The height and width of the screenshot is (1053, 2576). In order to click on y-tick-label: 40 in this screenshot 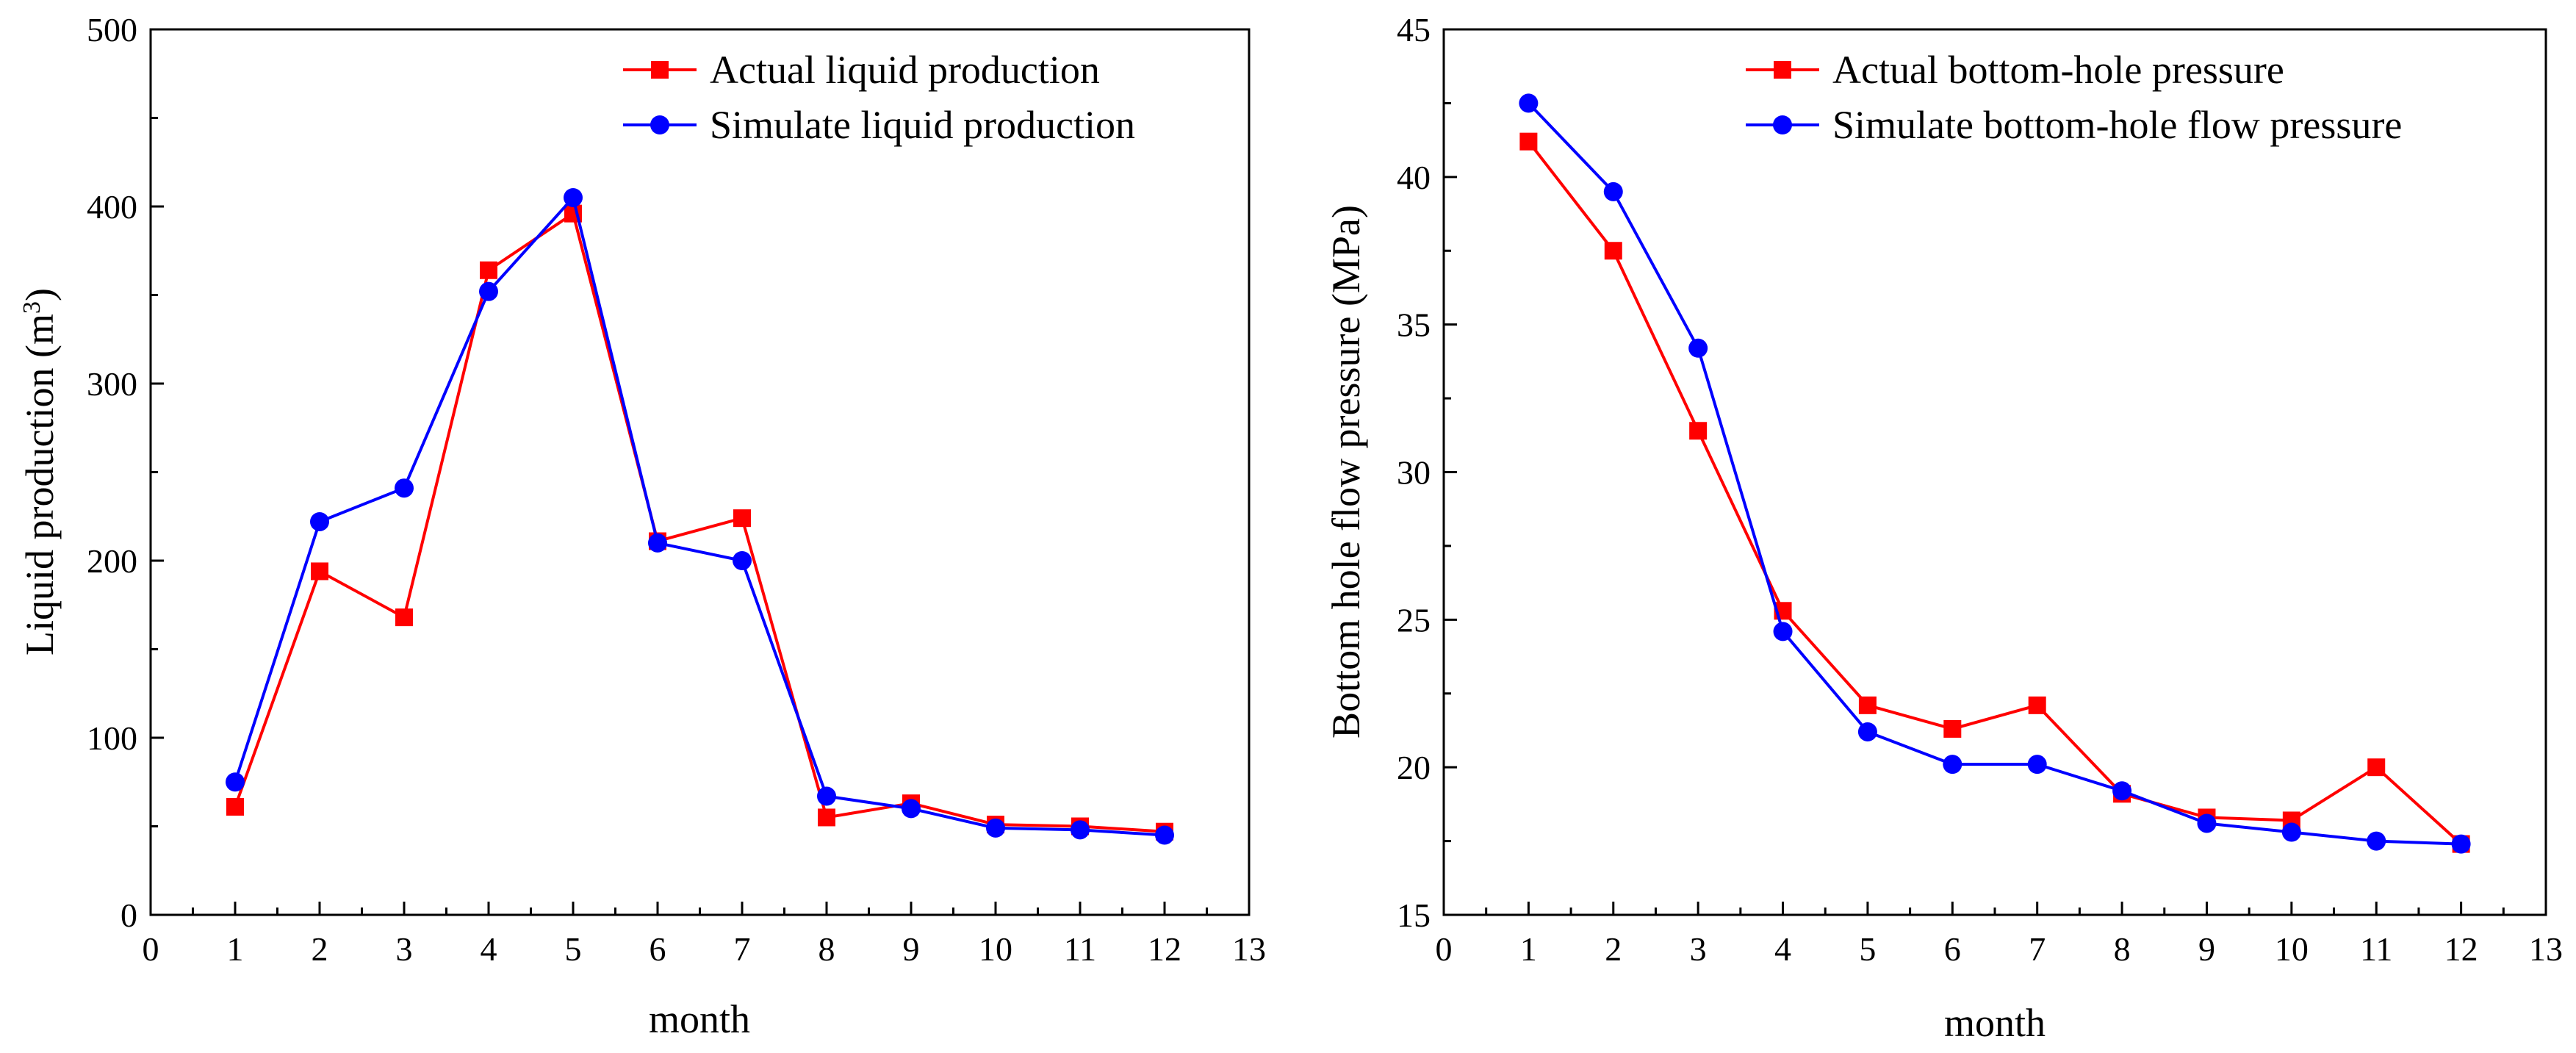, I will do `click(1414, 177)`.